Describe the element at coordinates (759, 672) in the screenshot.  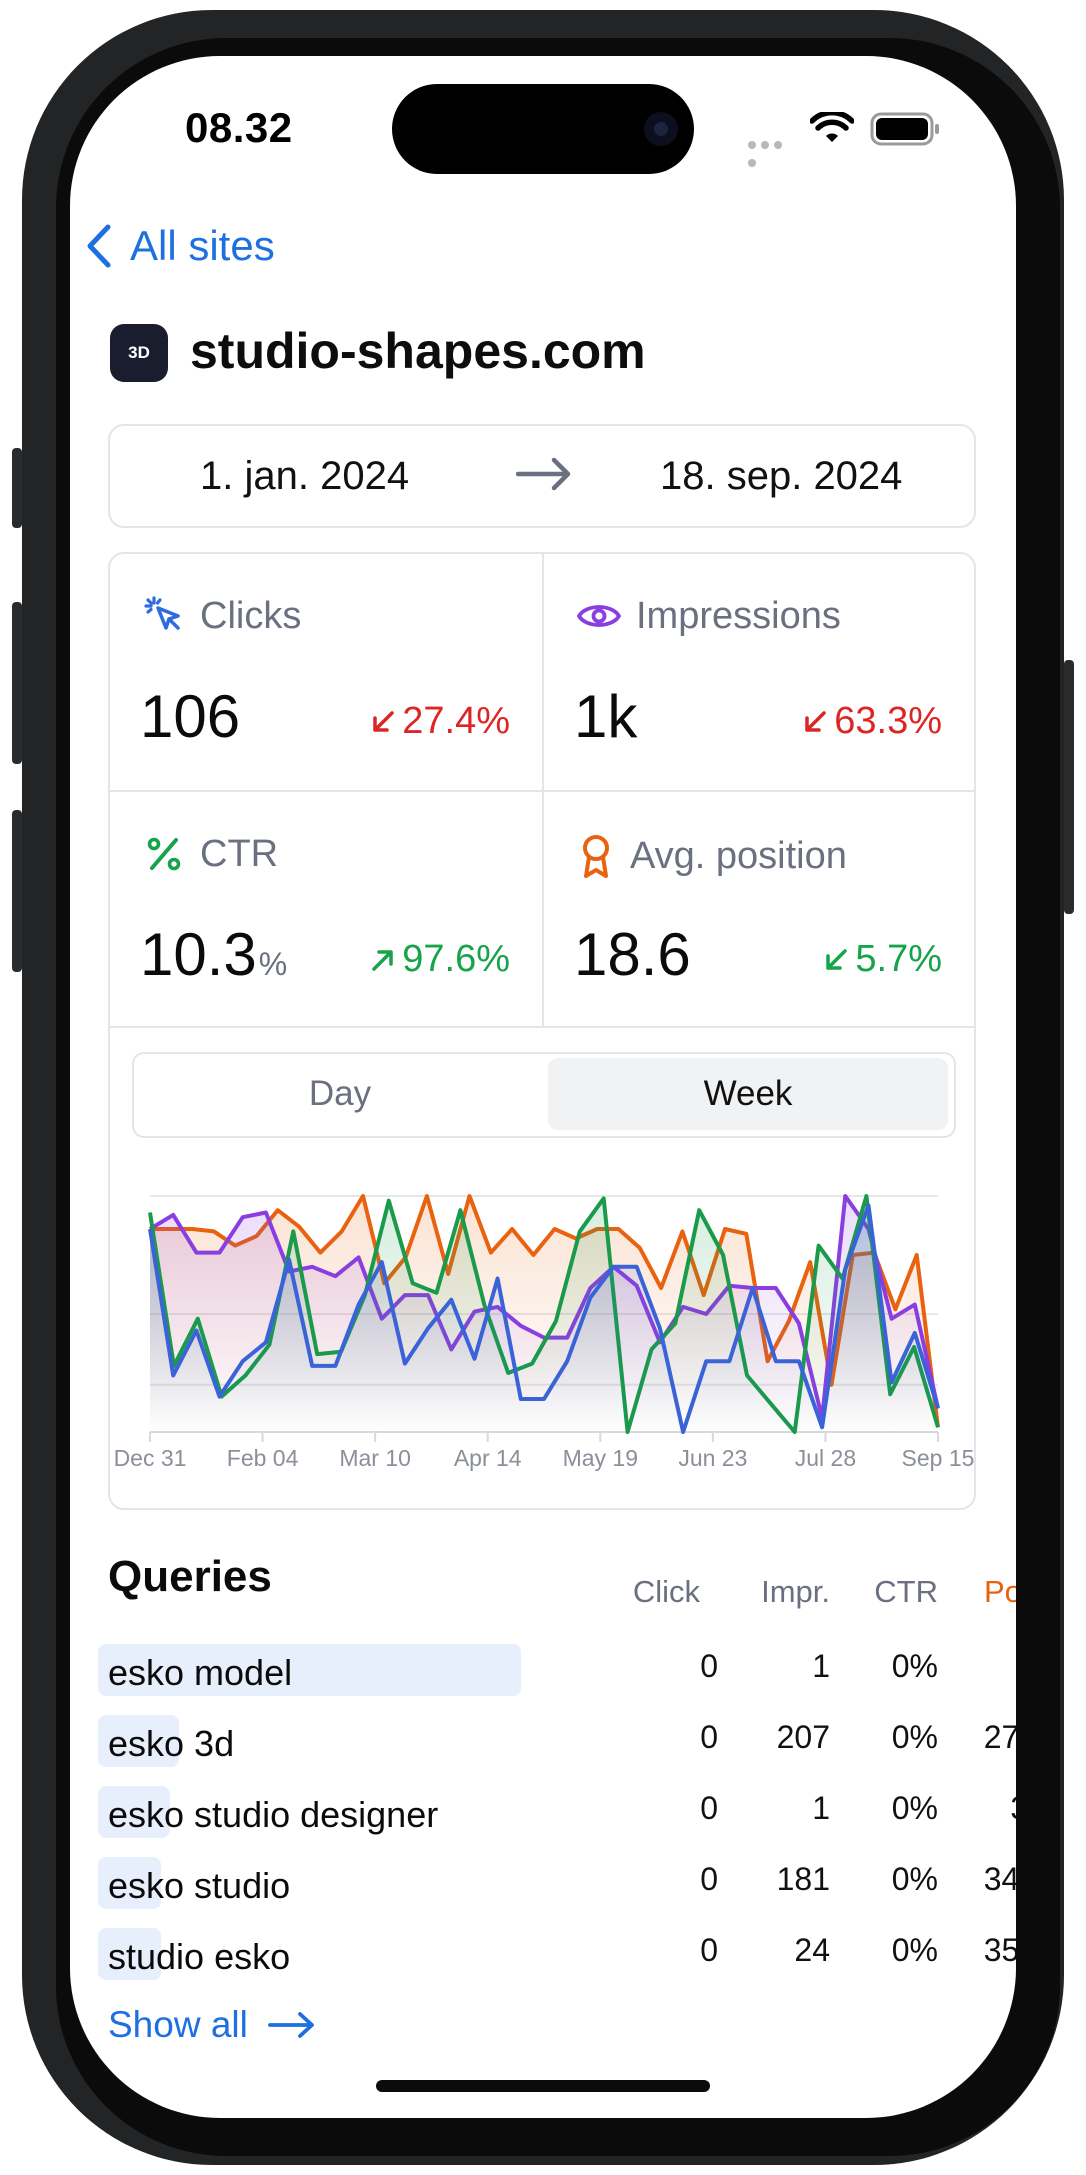
I see `metric-impressions: Impressions 1k 63.3%` at that location.